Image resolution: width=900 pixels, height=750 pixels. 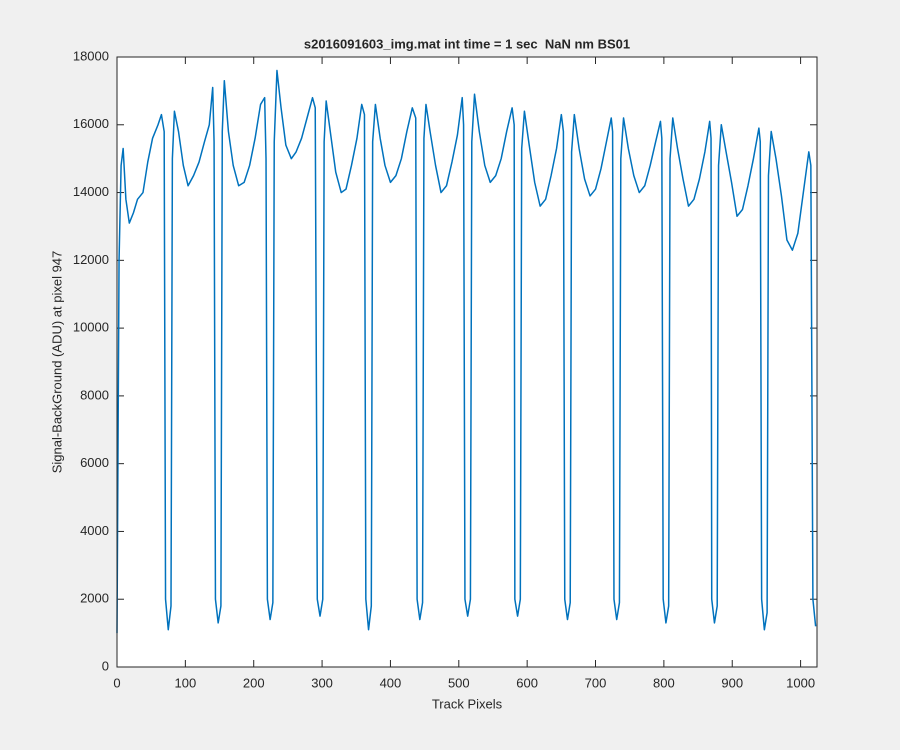 What do you see at coordinates (56, 362) in the screenshot?
I see `y-axis-label: Signal-BackGround (ADU) at pixel 947` at bounding box center [56, 362].